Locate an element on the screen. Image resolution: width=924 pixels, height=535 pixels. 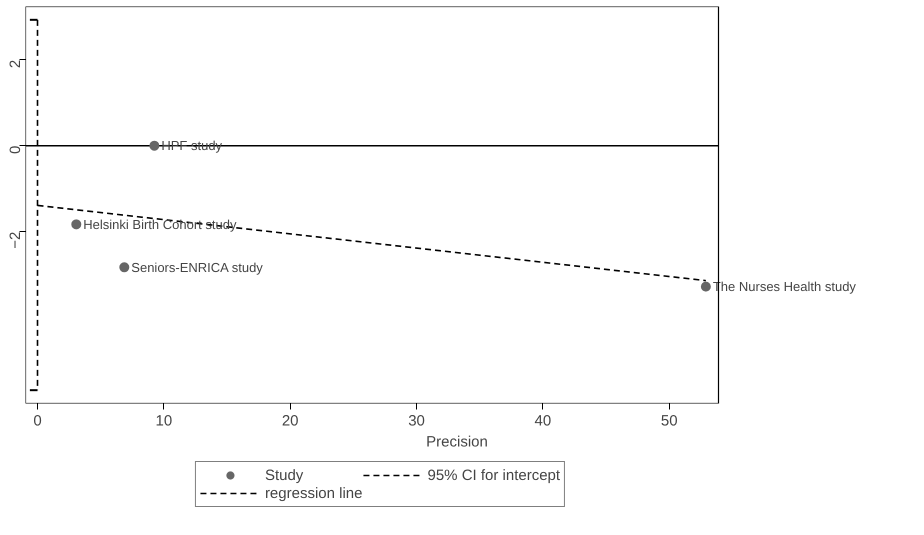
x-tick-label: 50 is located at coordinates (669, 421).